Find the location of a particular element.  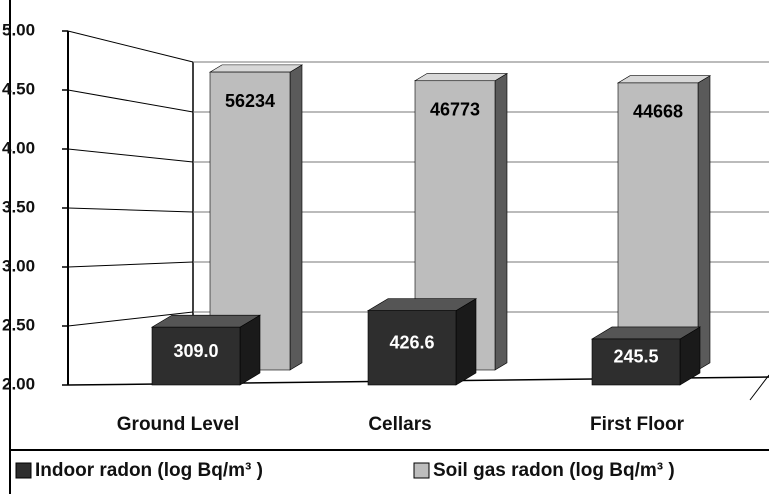

y-tick-label: 2.50 is located at coordinates (18, 324).